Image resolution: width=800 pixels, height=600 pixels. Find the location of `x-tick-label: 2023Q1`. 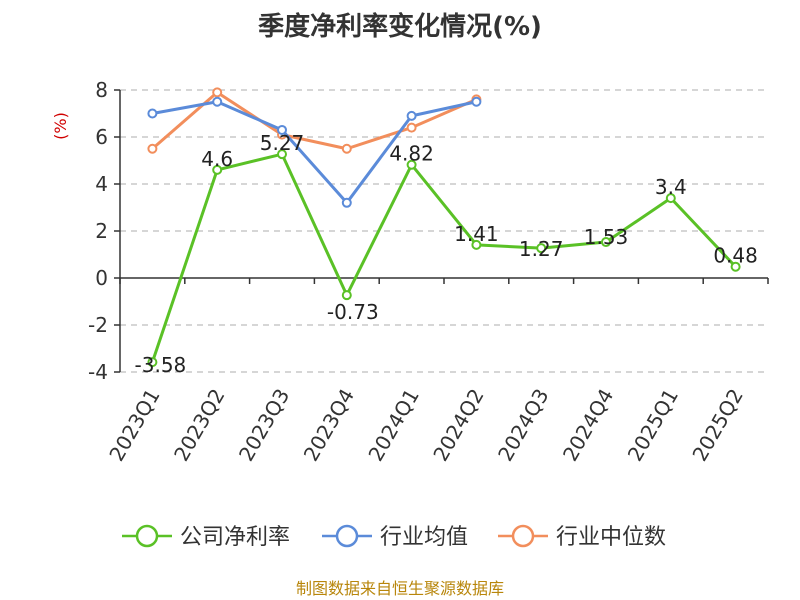

x-tick-label: 2023Q1 is located at coordinates (134, 425).